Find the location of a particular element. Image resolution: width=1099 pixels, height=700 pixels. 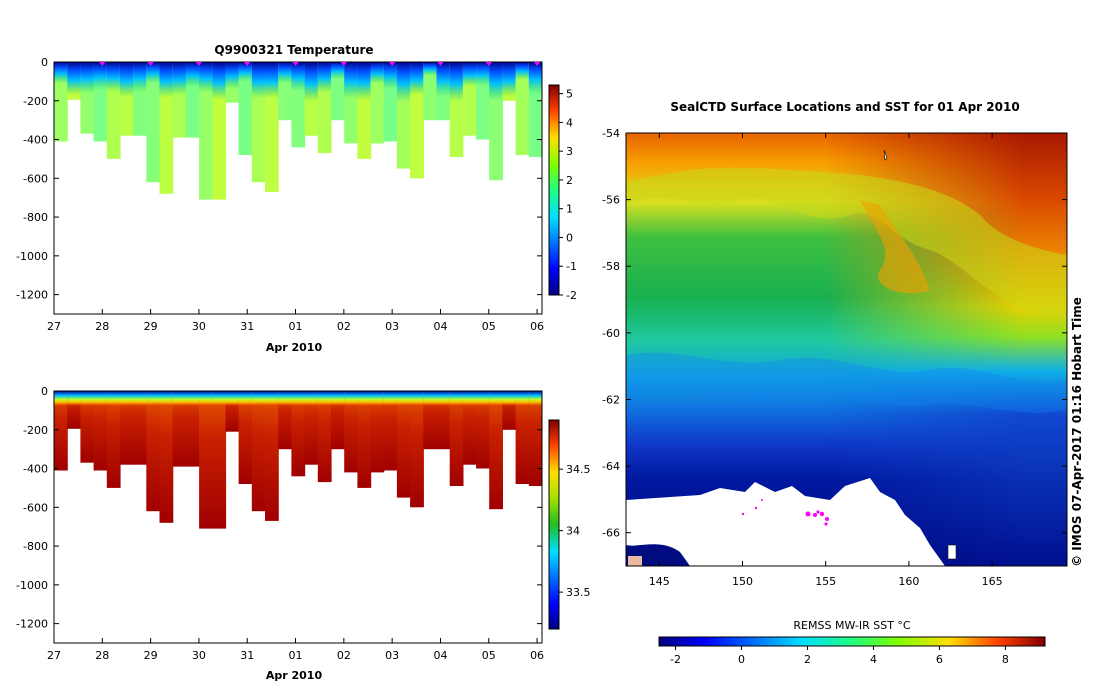

salinity-x-tick-label: 02 is located at coordinates (344, 655).